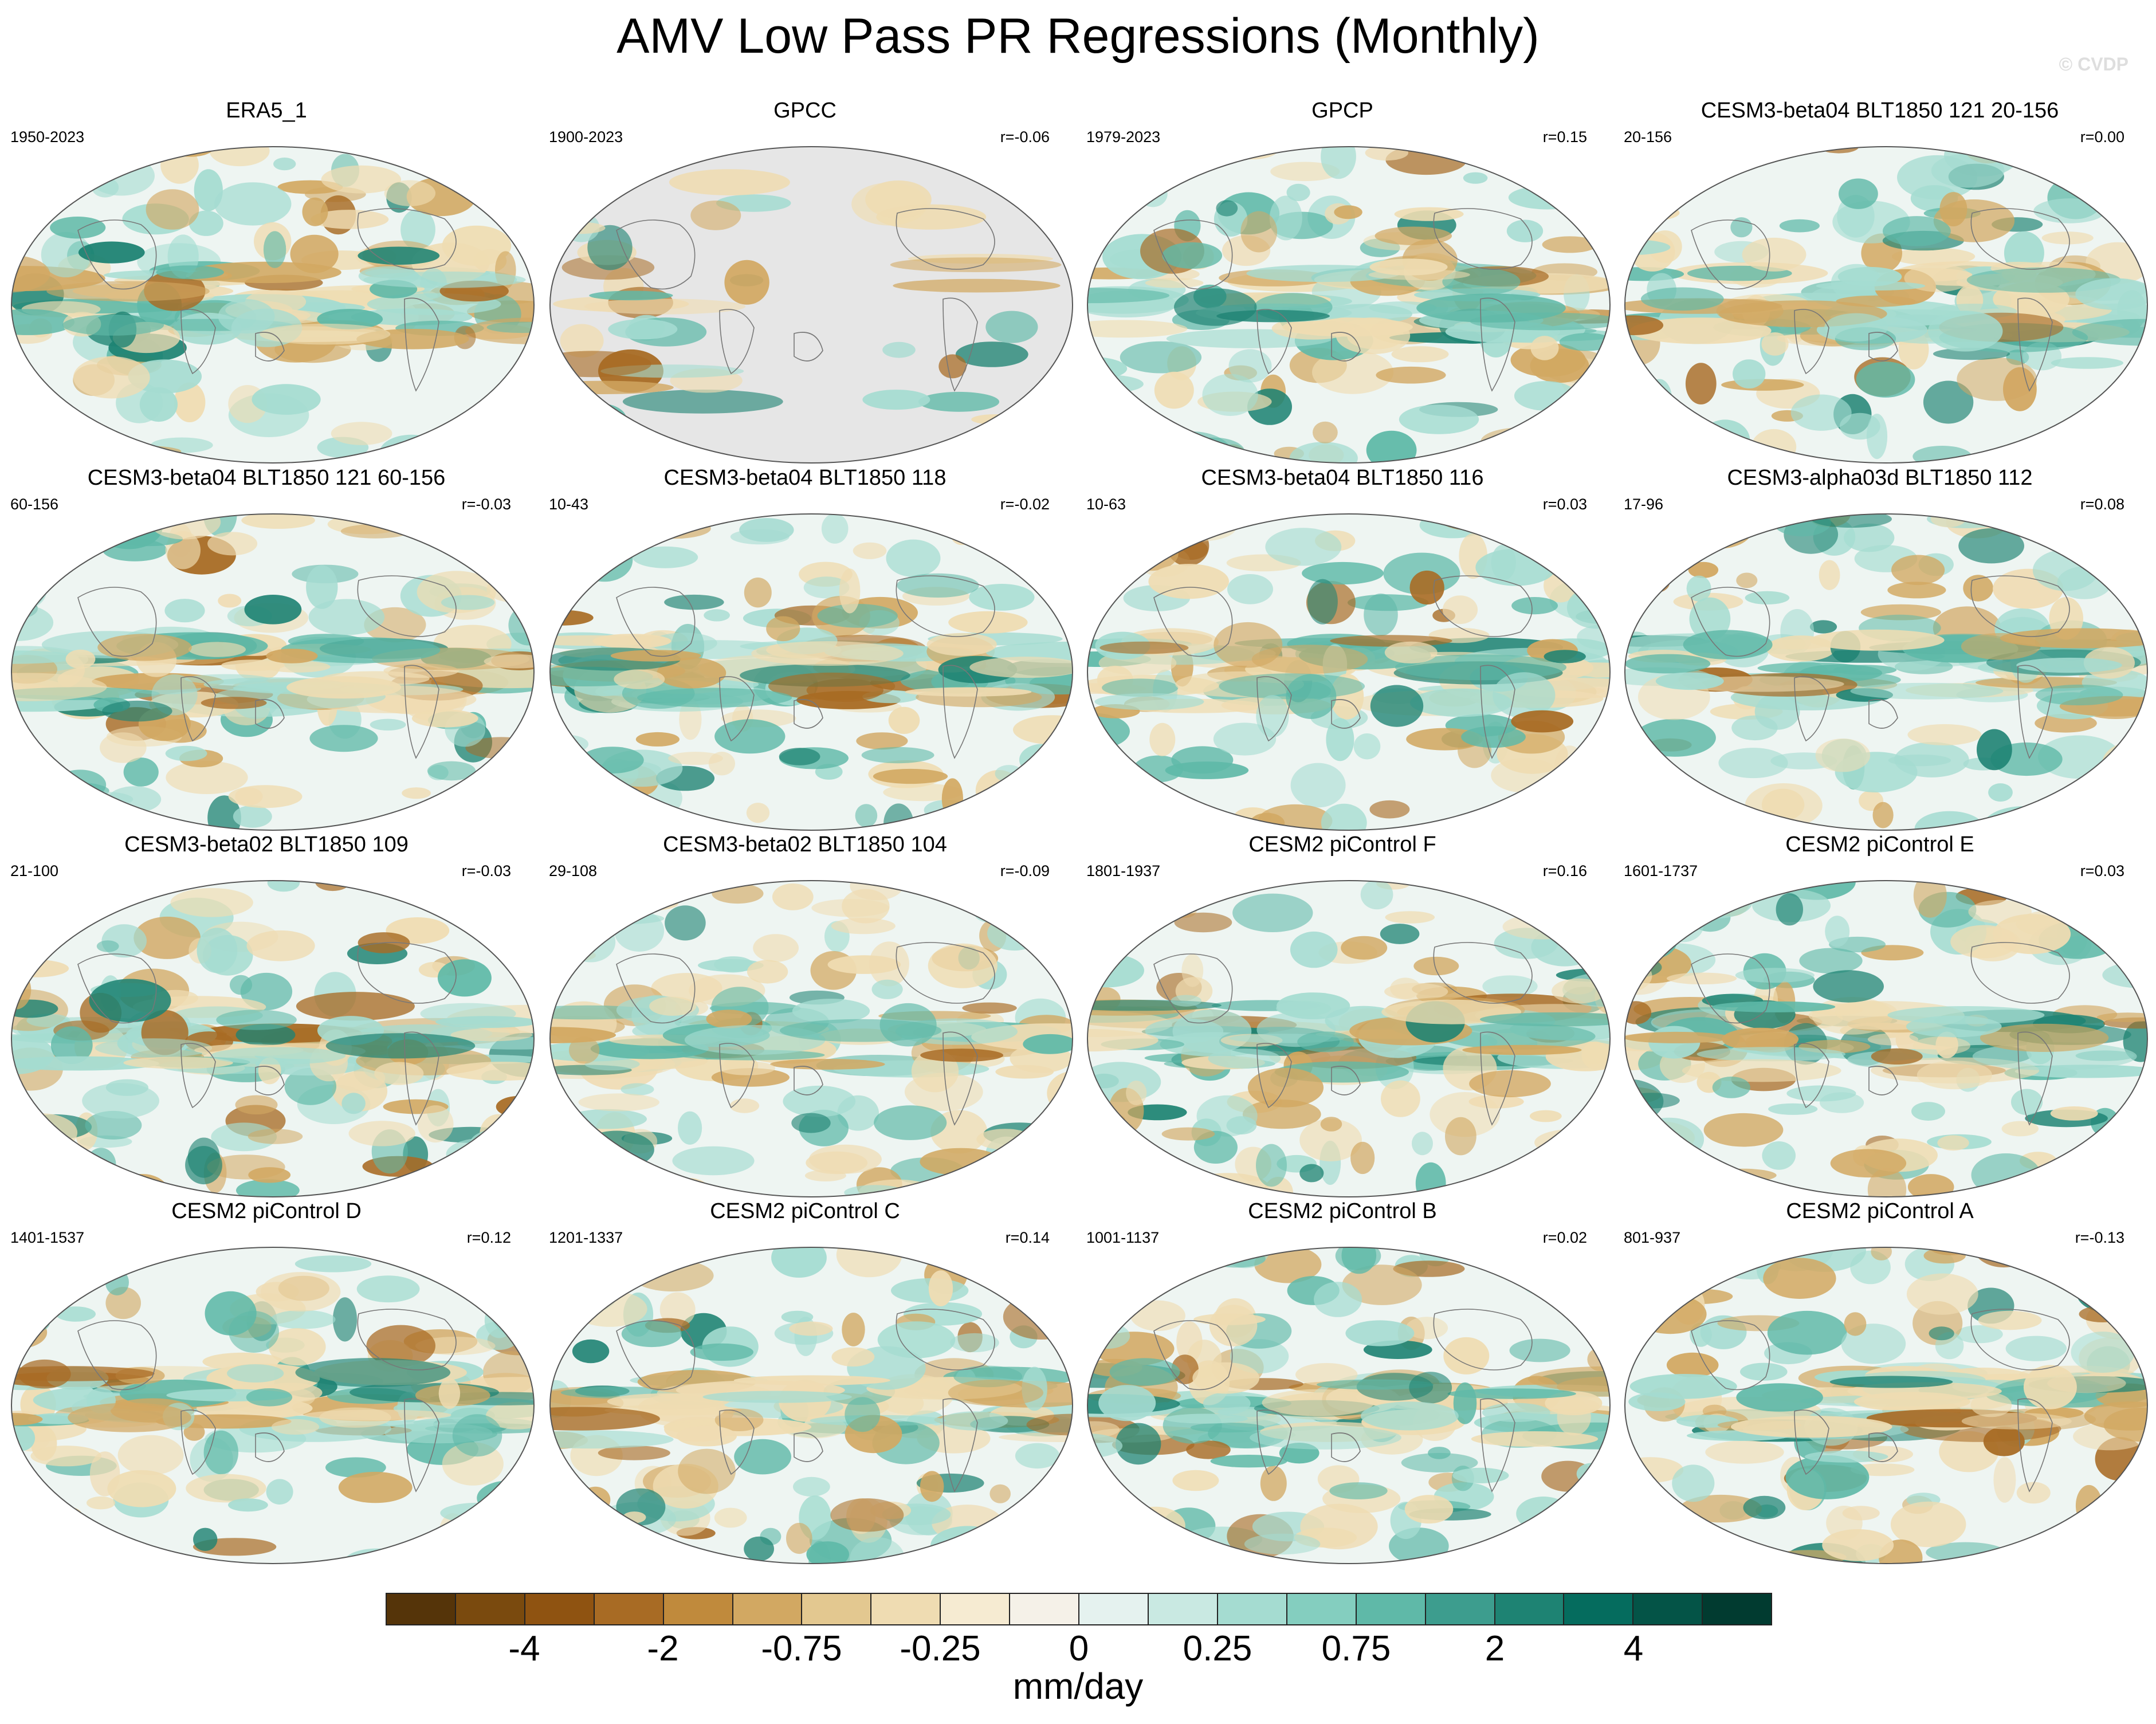  Describe the element at coordinates (1564, 871) in the screenshot. I see `panel-correlation: r=0.16` at that location.